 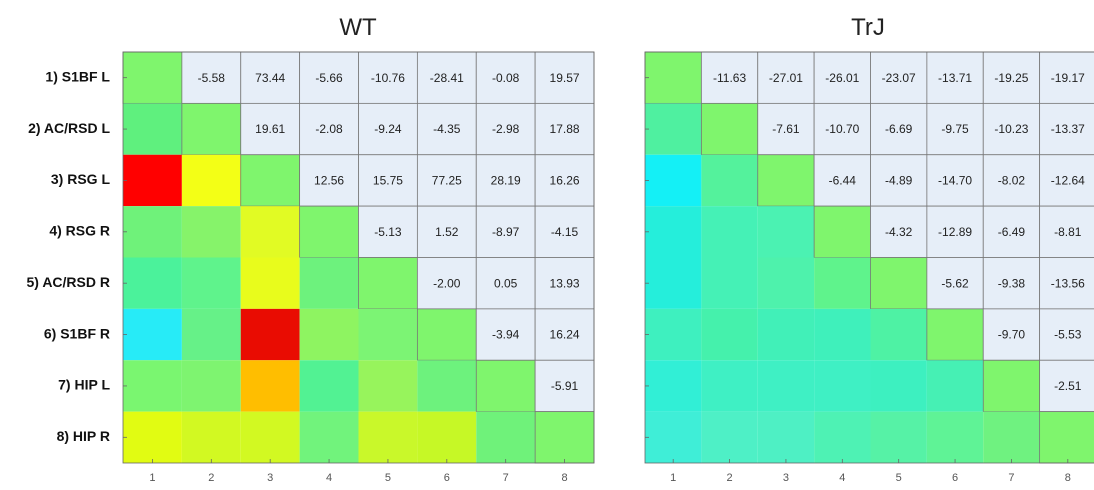 What do you see at coordinates (329, 129) in the screenshot?
I see `cell-value: -2.08` at bounding box center [329, 129].